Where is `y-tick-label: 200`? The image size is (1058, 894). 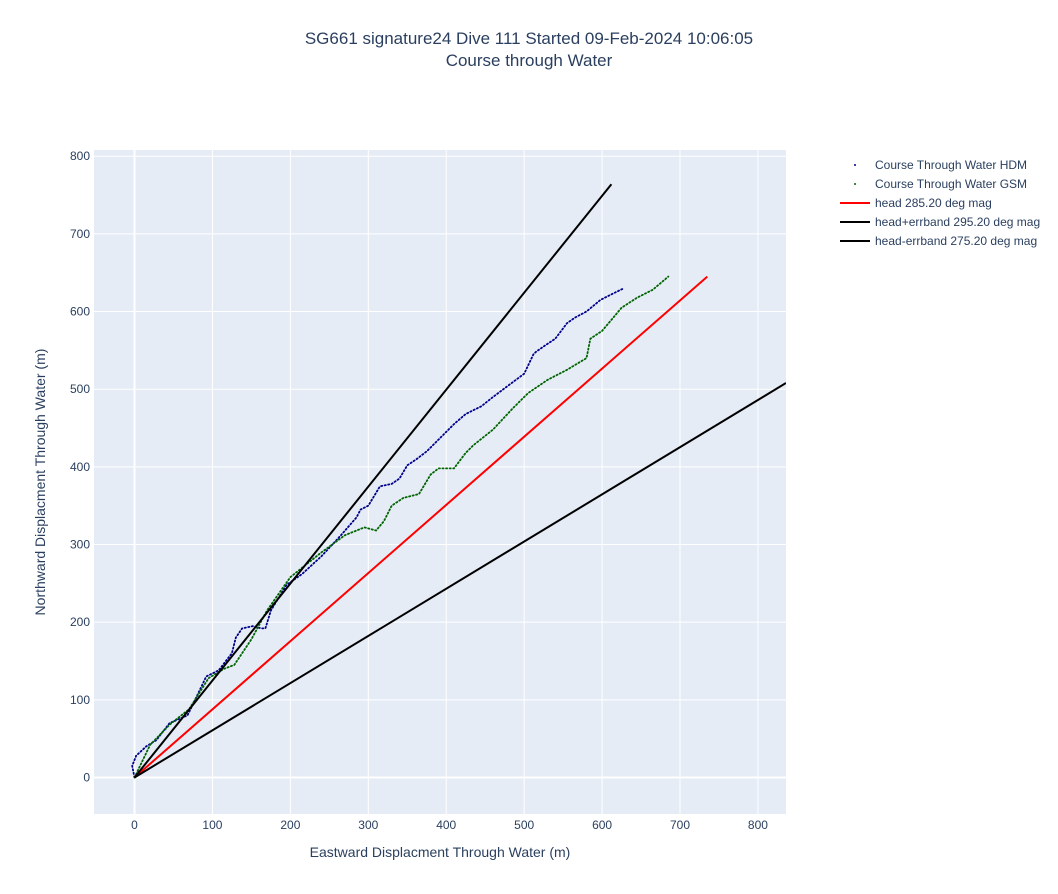 y-tick-label: 200 is located at coordinates (80, 622).